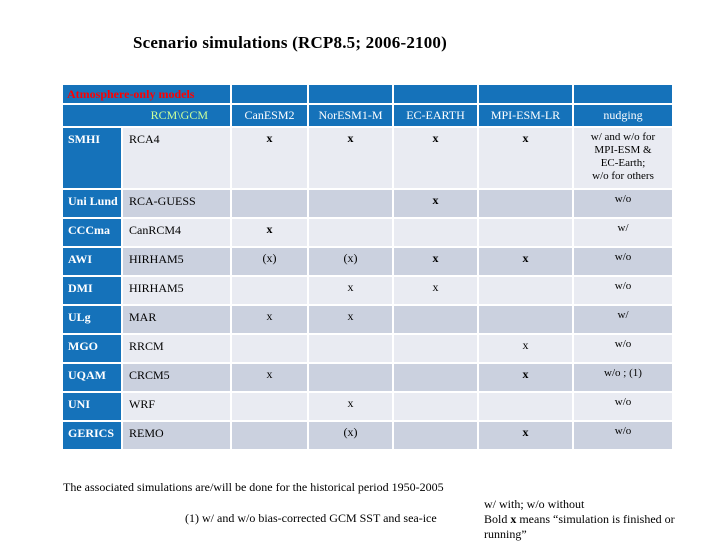 The image size is (720, 542). I want to click on column-header-nudging: nudging, so click(623, 115).